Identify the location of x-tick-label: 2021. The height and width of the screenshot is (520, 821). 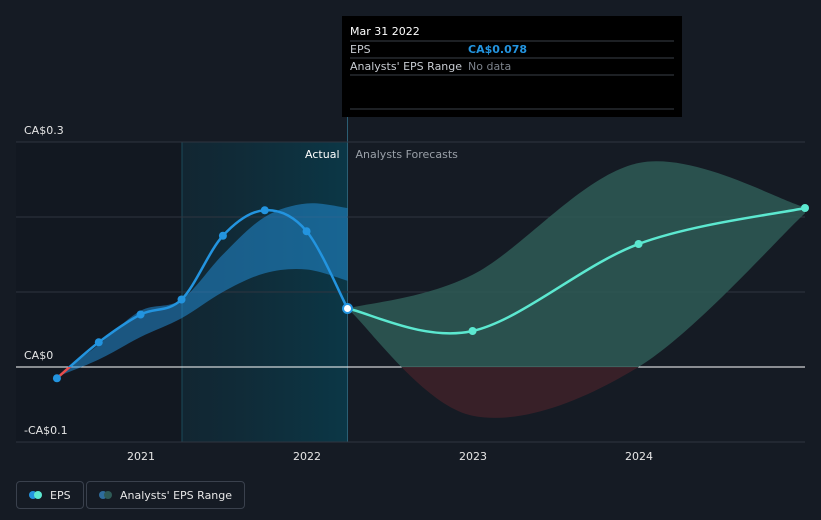
(141, 456).